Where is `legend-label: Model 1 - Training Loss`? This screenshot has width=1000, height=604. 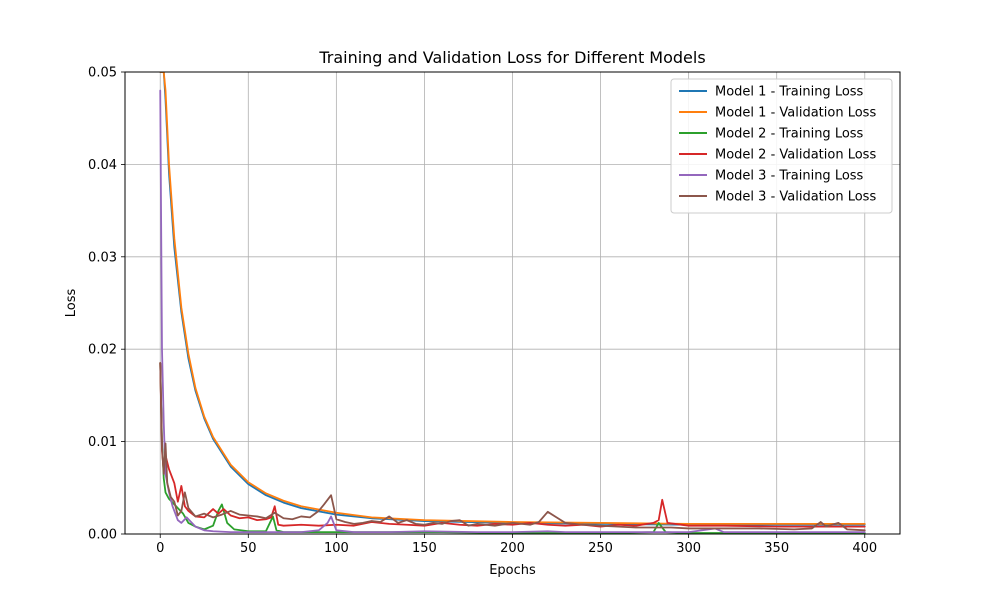 legend-label: Model 1 - Training Loss is located at coordinates (789, 92).